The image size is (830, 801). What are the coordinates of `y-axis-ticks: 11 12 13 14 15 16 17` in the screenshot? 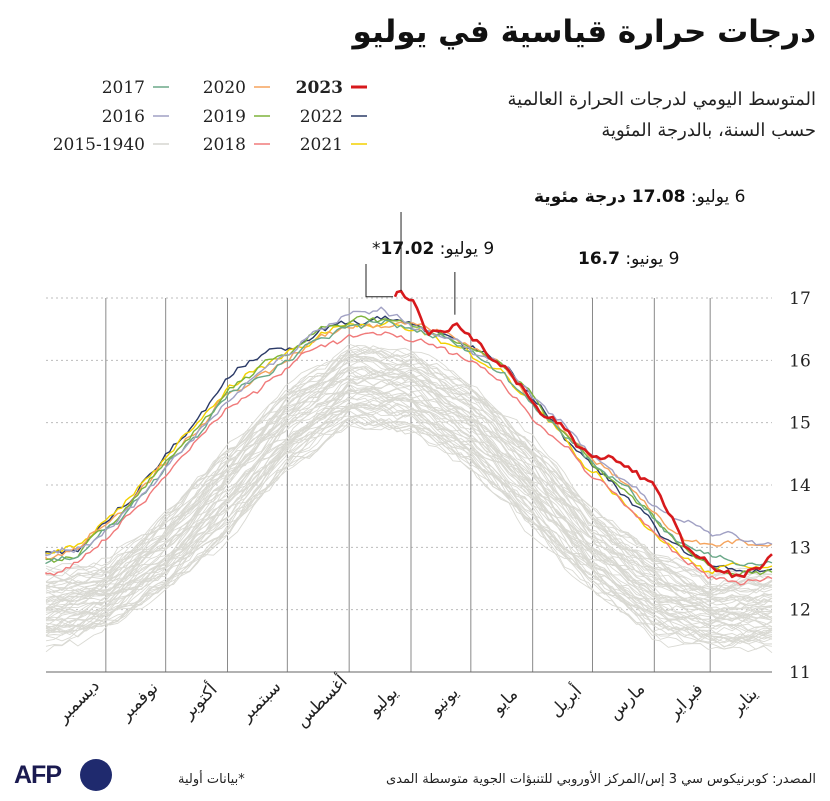 It's located at (800, 486).